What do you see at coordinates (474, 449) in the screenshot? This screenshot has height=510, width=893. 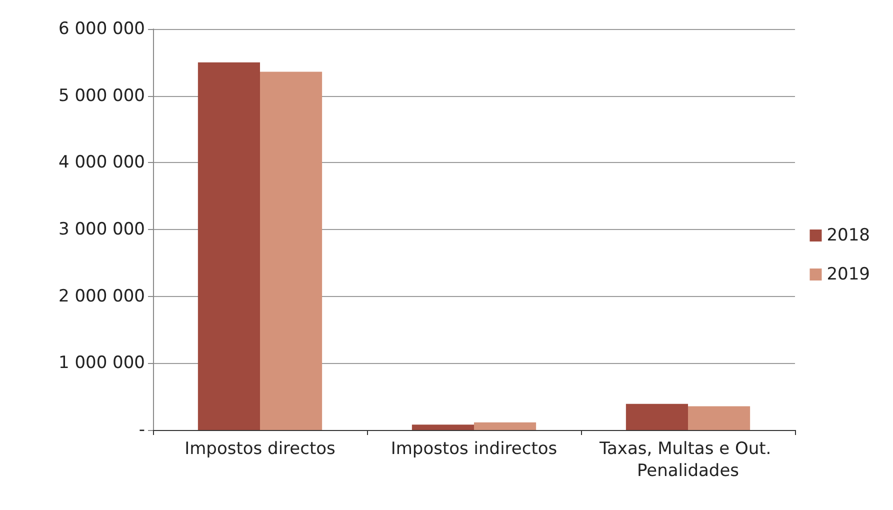 I see `x-tick-label: Impostos indirectos` at bounding box center [474, 449].